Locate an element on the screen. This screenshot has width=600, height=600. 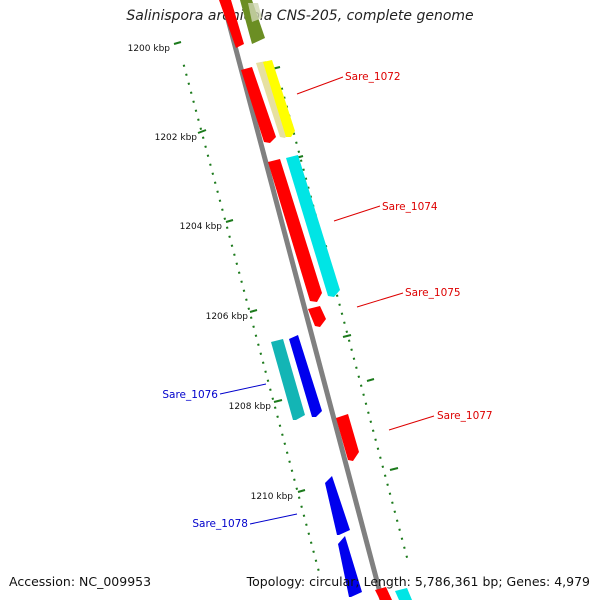
label-sare-1074: Sare_1074 is located at coordinates (410, 207).